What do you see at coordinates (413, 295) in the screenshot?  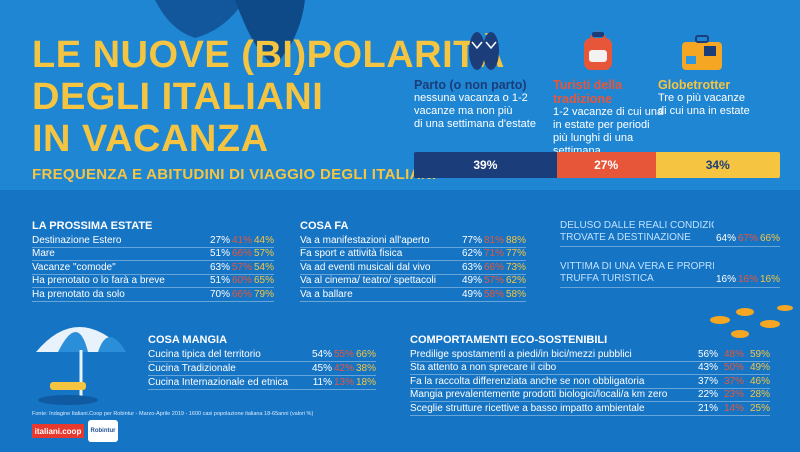 I see `table-row: Va a ballare 49% 58% 58%` at bounding box center [413, 295].